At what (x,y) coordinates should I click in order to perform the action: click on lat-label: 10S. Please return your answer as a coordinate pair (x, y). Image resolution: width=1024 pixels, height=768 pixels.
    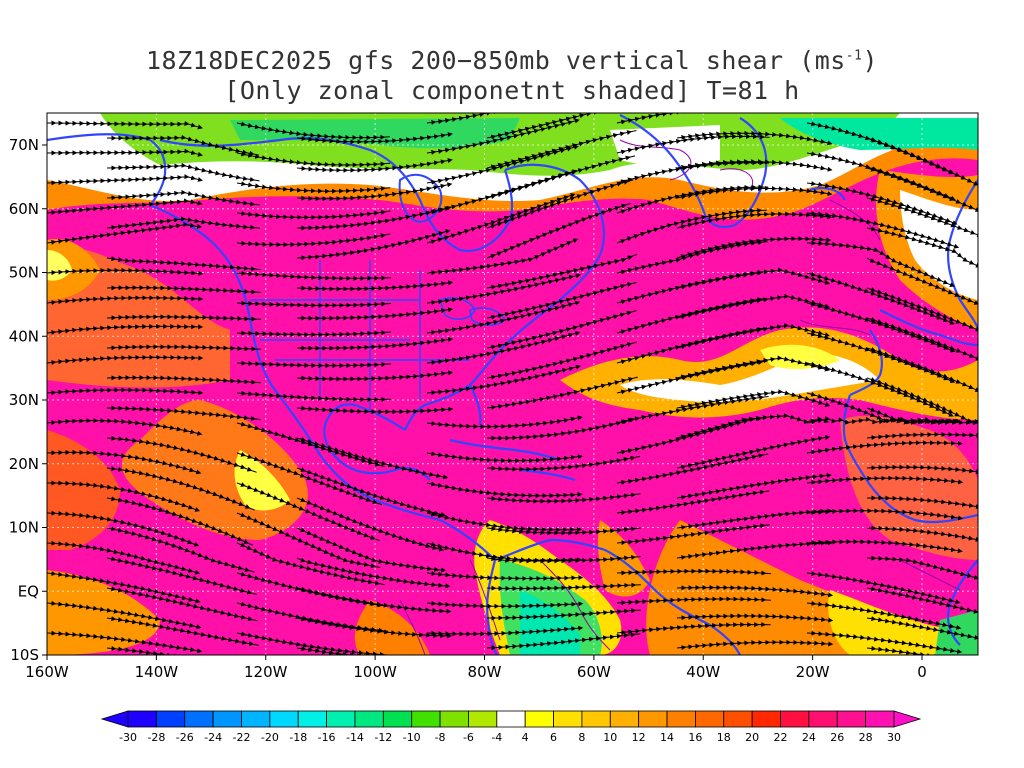
    Looking at the image, I should click on (24, 655).